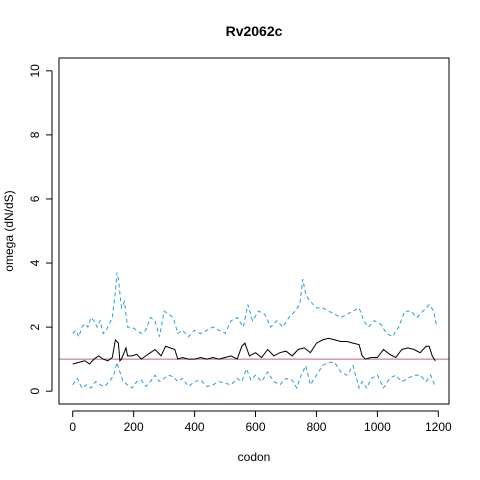  What do you see at coordinates (35, 391) in the screenshot?
I see `y-tick-label: 0` at bounding box center [35, 391].